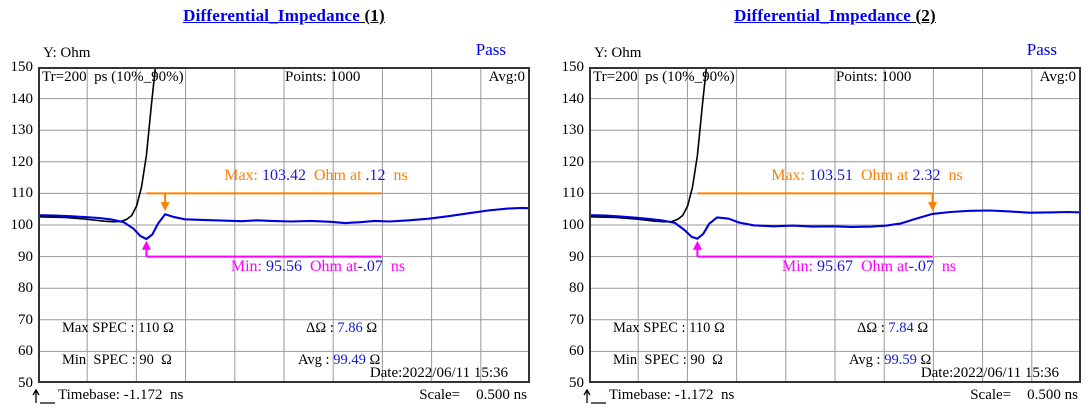 The image size is (1091, 414). What do you see at coordinates (951, 175) in the screenshot?
I see `max-unit: ns` at bounding box center [951, 175].